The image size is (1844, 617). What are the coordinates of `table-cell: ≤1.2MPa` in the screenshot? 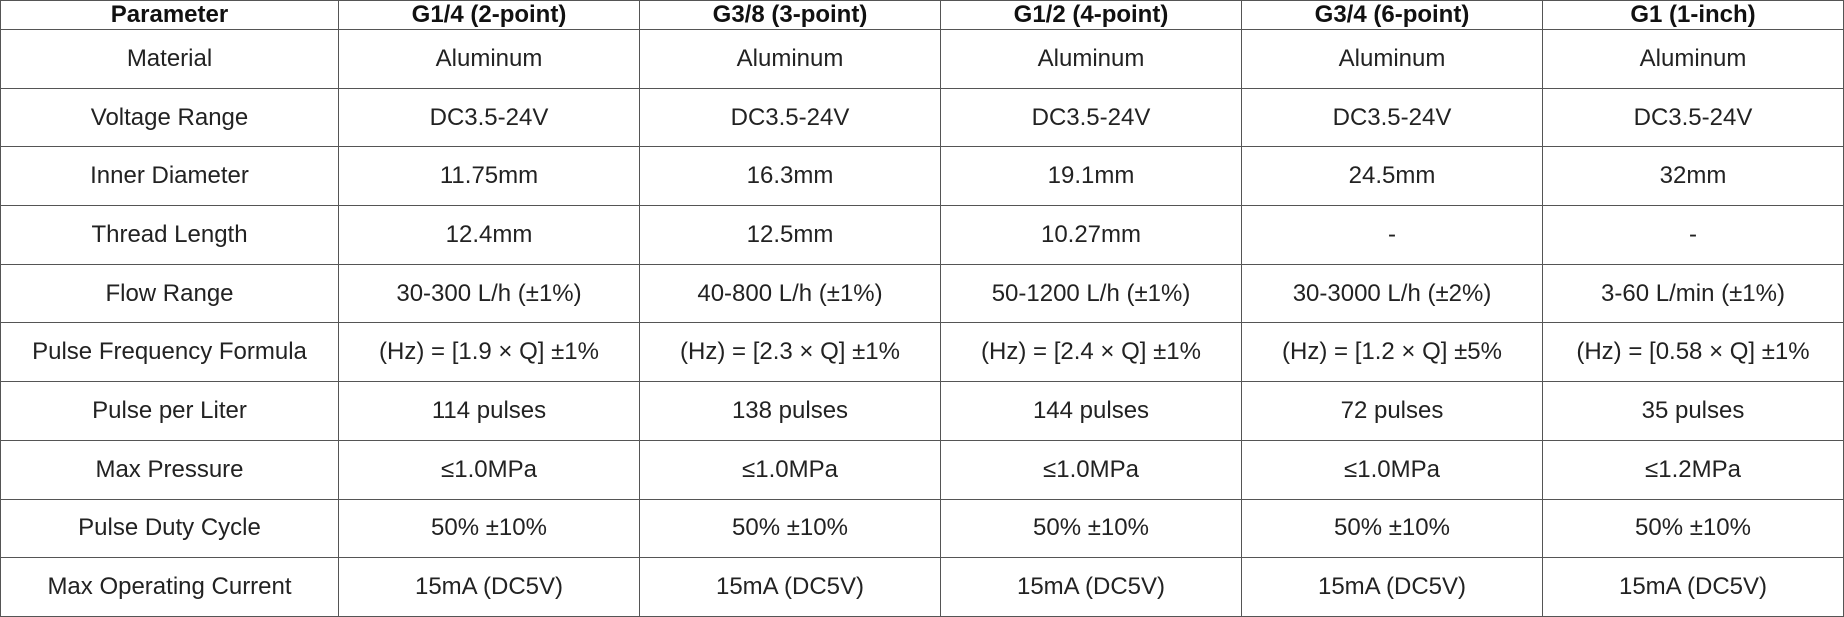 It's located at (1693, 469).